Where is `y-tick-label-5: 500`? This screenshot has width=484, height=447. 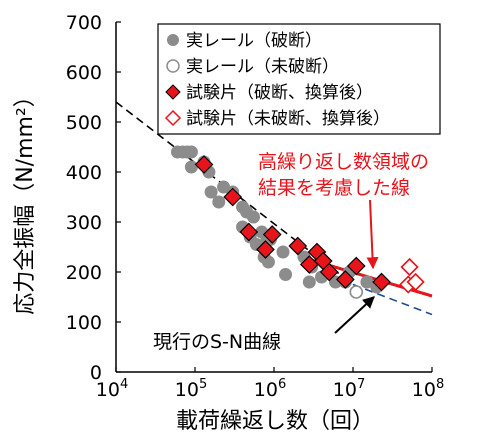
y-tick-label-5: 500 is located at coordinates (84, 123).